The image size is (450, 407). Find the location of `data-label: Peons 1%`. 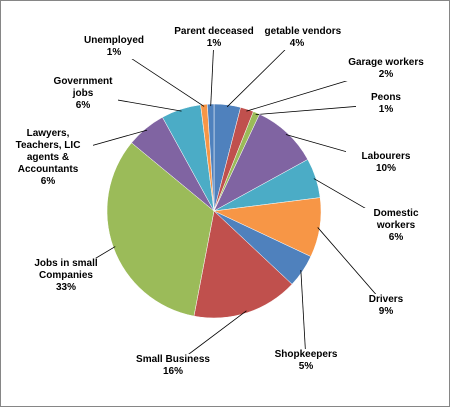

data-label: Peons 1% is located at coordinates (386, 104).